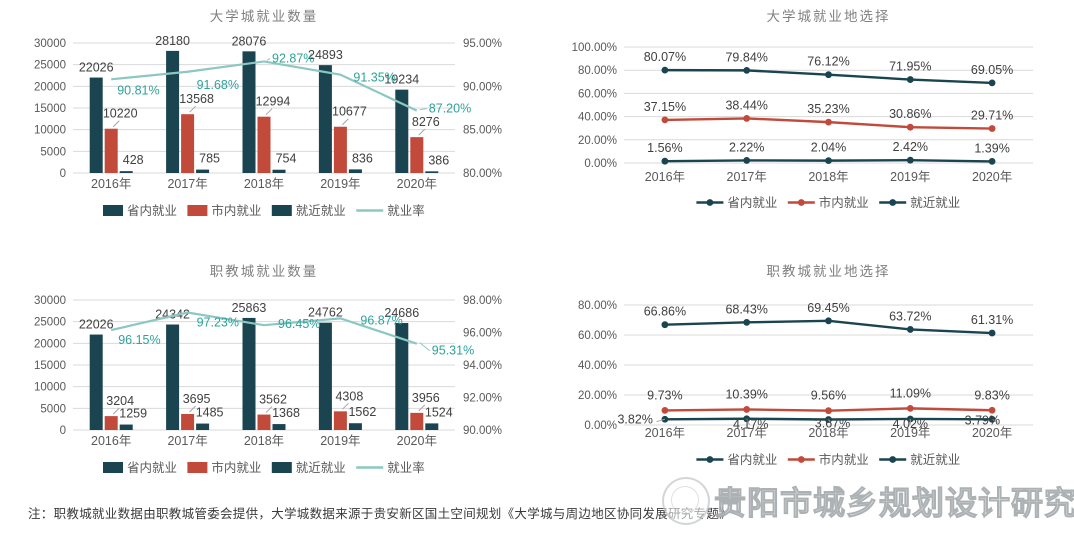 This screenshot has width=1074, height=547. I want to click on bar-label: 10677, so click(349, 112).